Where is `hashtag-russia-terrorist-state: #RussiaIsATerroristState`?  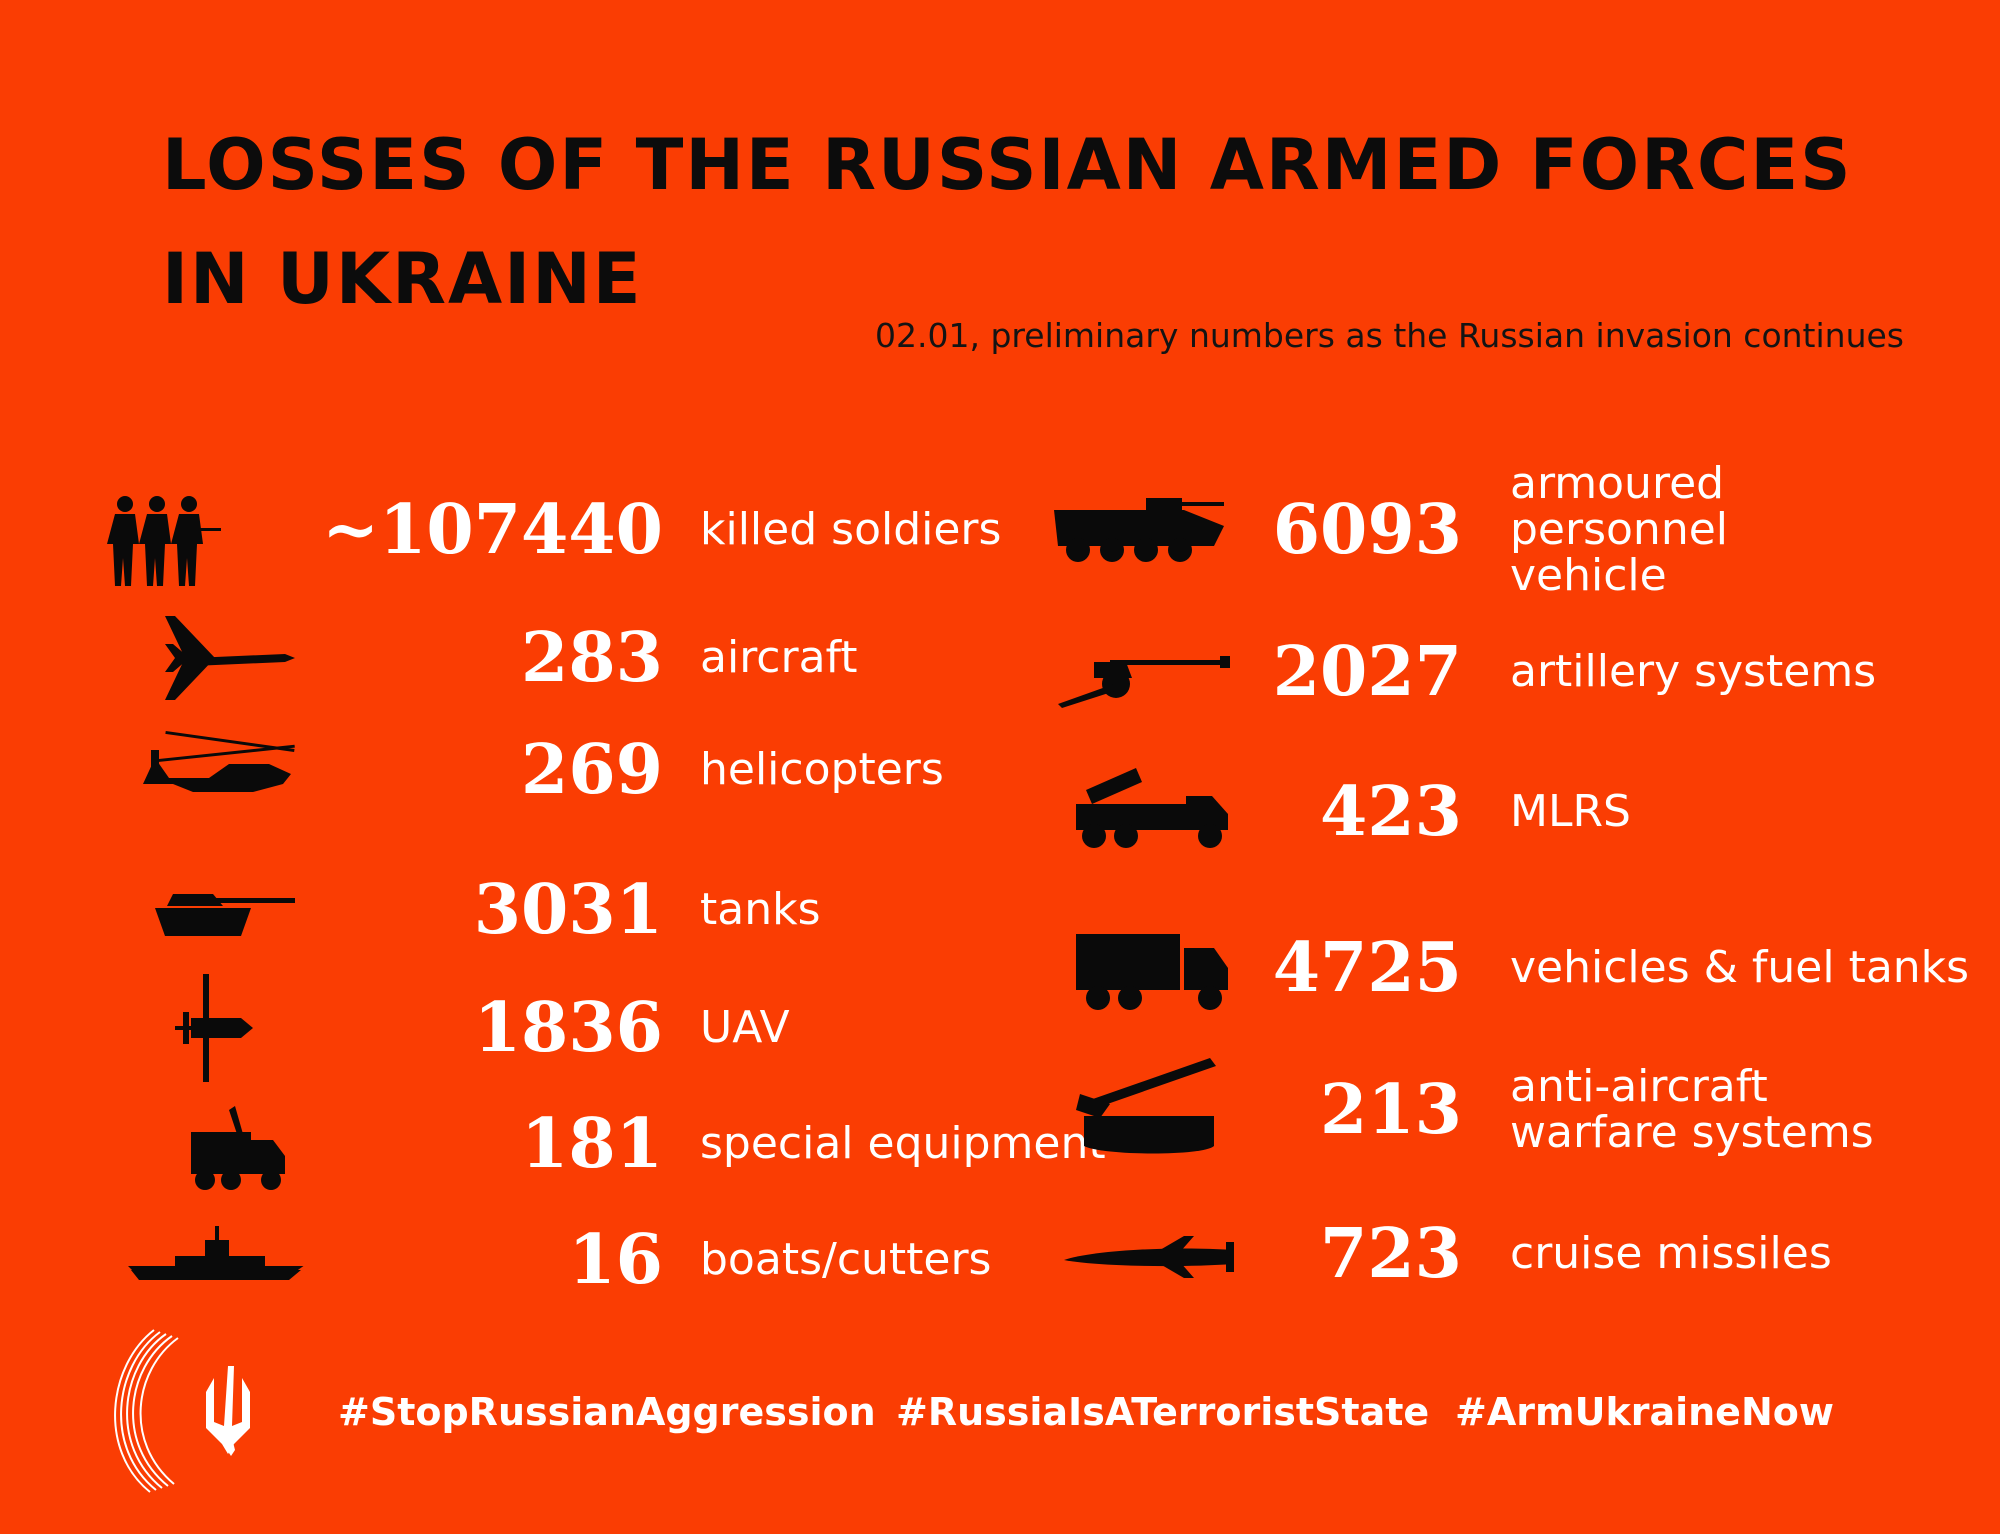
hashtag-russia-terrorist-state: #RussiaIsATerroristState is located at coordinates (1163, 1412).